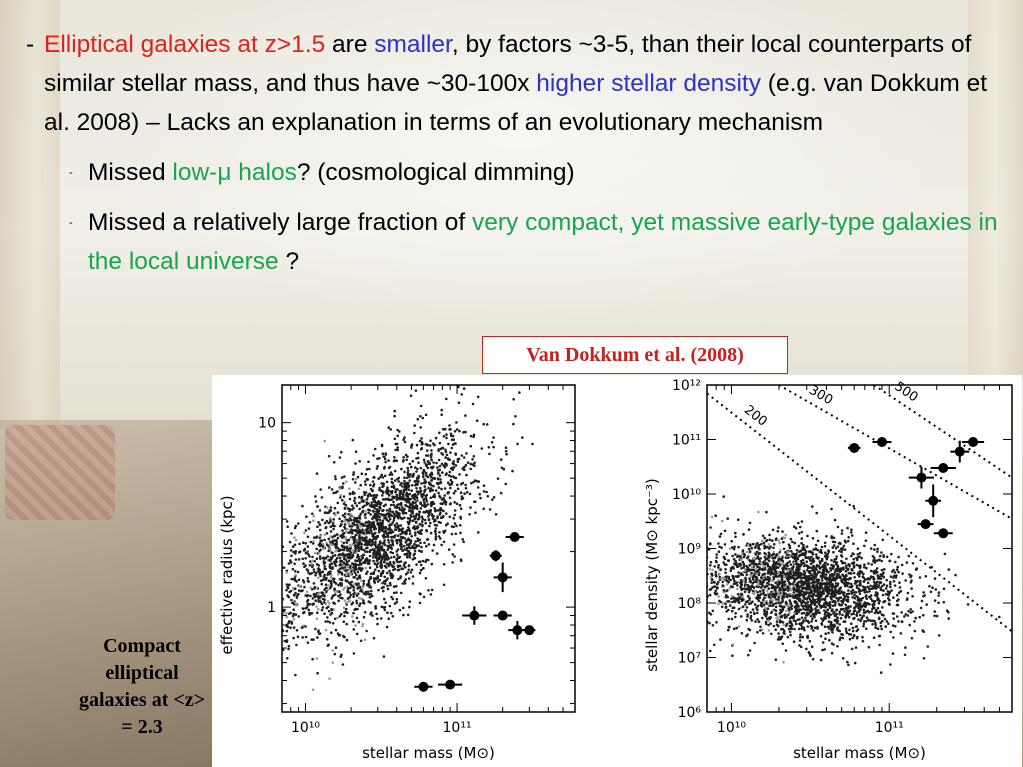 This screenshot has width=1023, height=767. What do you see at coordinates (413, 44) in the screenshot?
I see `bullet-main-highlight-blue: smaller` at bounding box center [413, 44].